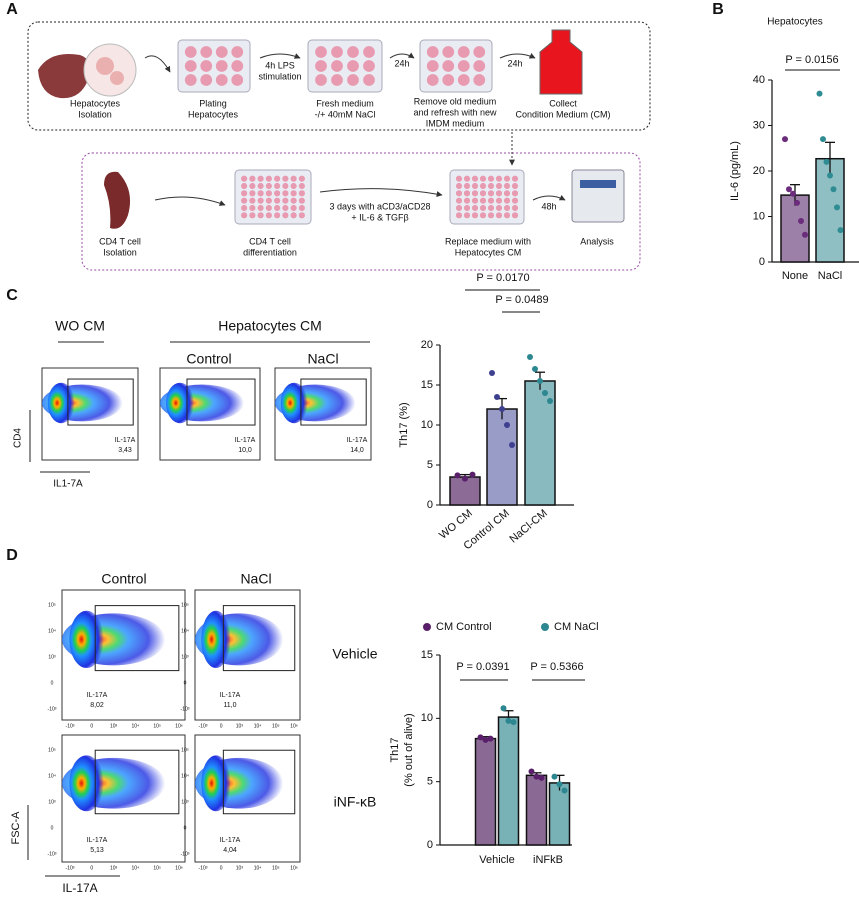 The height and width of the screenshot is (905, 859). What do you see at coordinates (488, 252) in the screenshot?
I see `step-label: Hepatocytes CM` at bounding box center [488, 252].